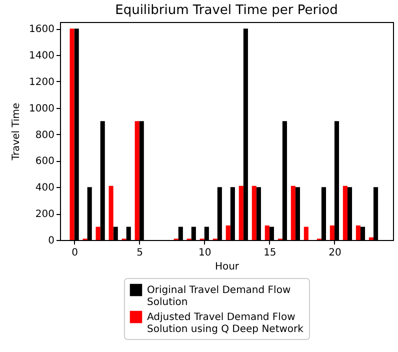  Describe the element at coordinates (219, 296) in the screenshot. I see `legend-label: Original Travel Demand Flow Solution` at that location.